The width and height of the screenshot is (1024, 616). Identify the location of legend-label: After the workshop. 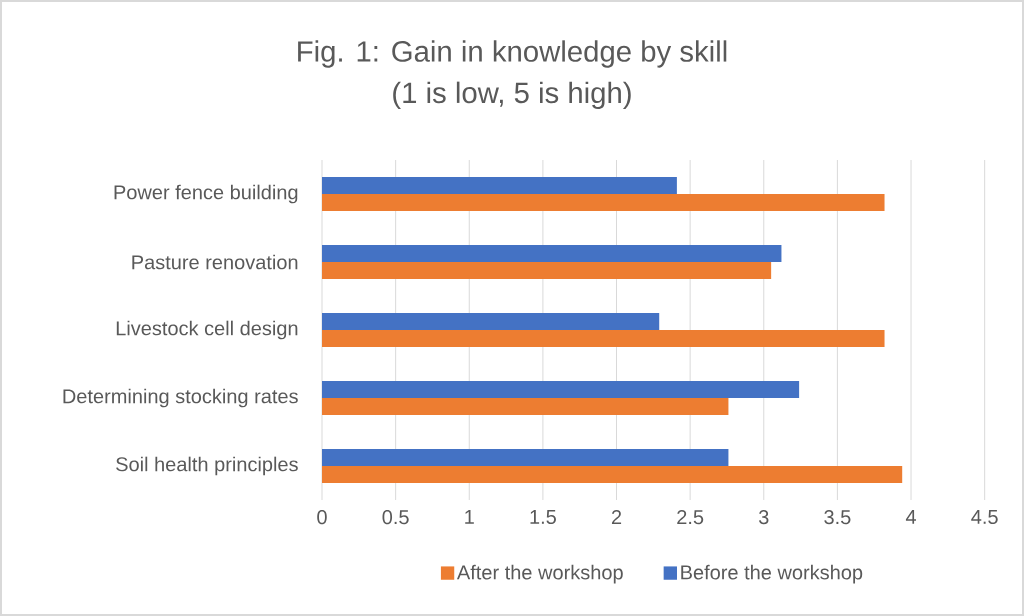
(539, 574).